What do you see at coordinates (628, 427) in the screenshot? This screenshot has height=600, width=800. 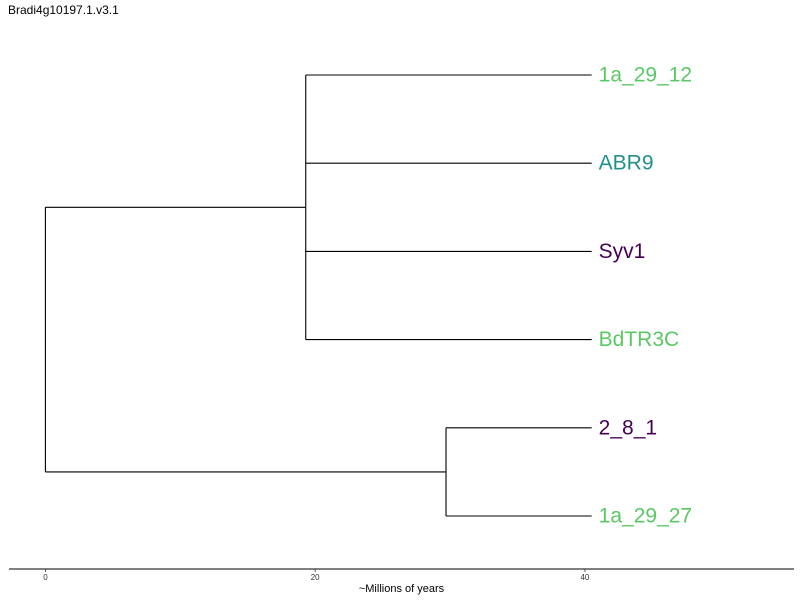 I see `tip-label-2_8_1: 2_8_1` at bounding box center [628, 427].